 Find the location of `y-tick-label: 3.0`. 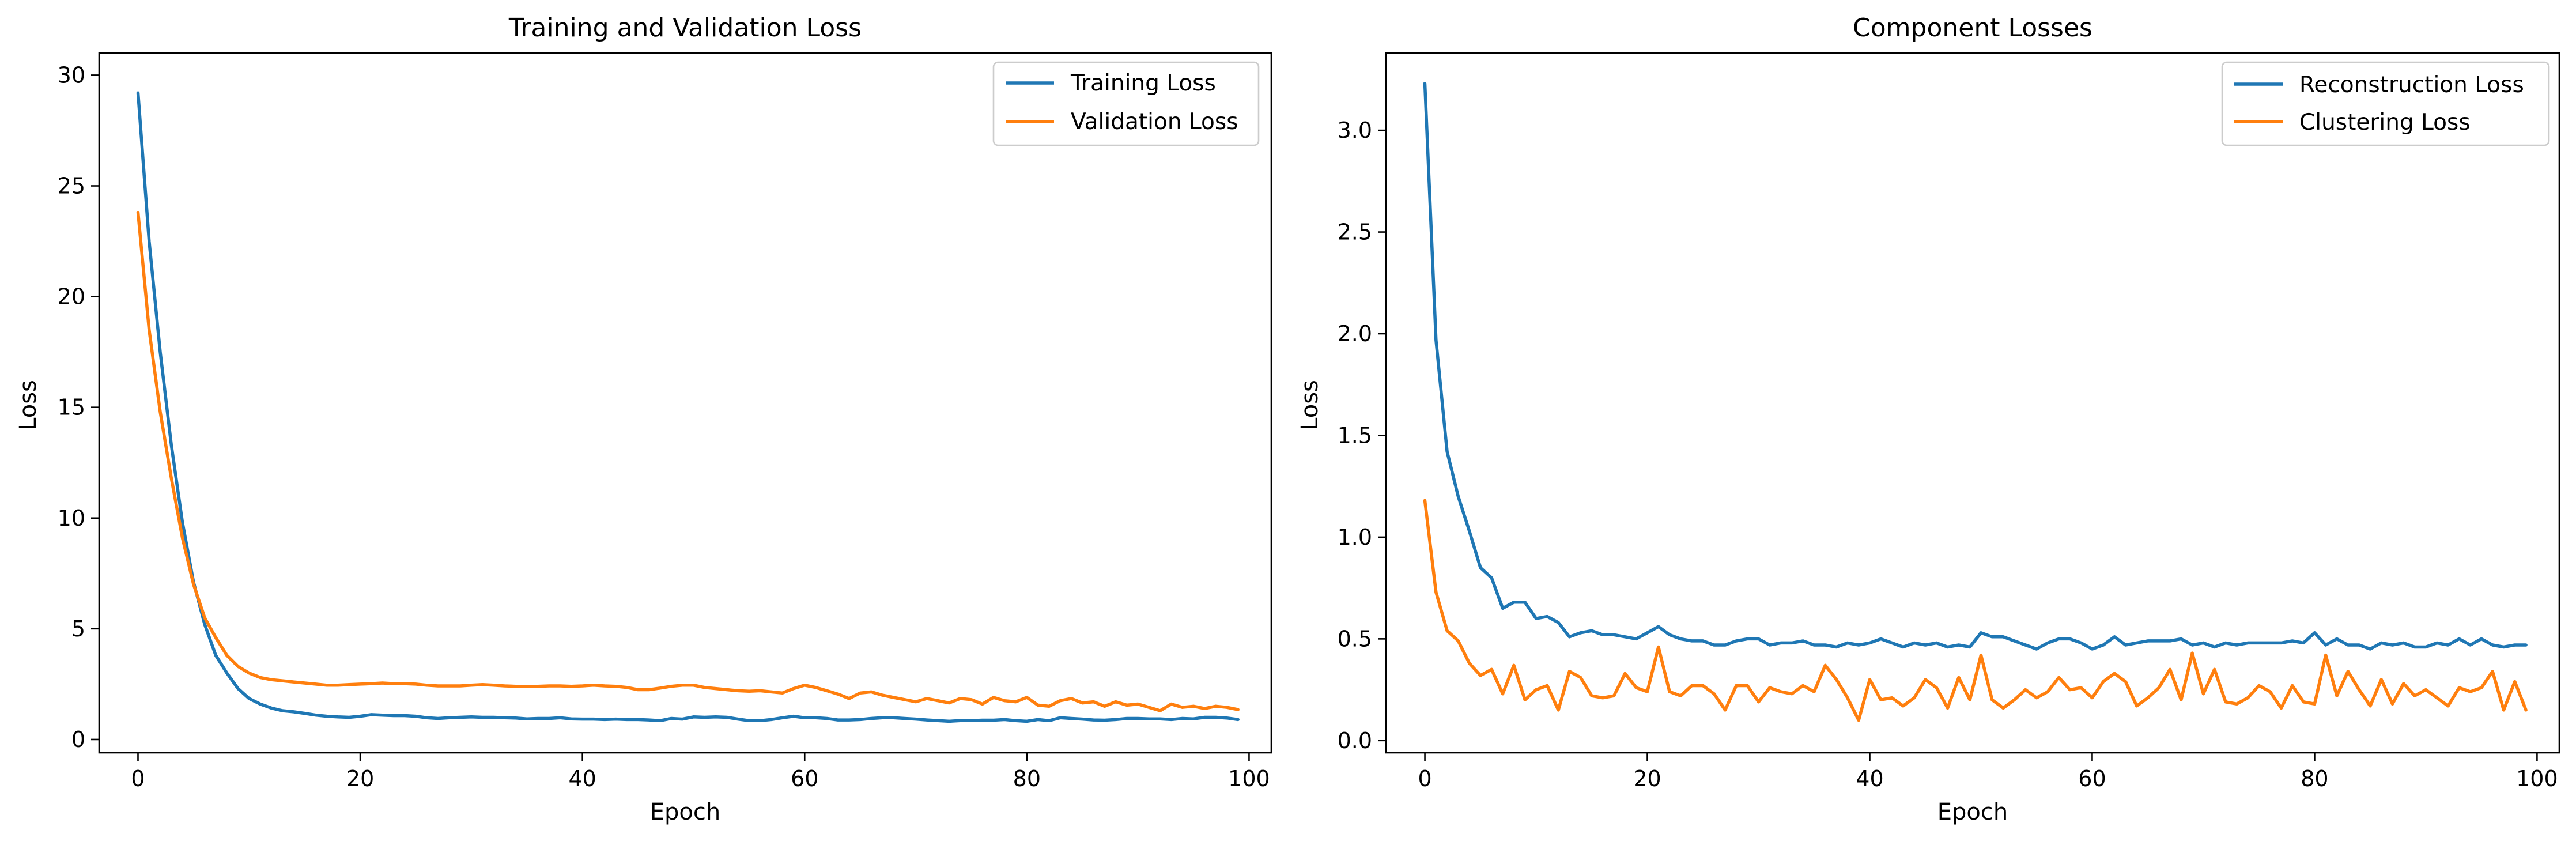

y-tick-label: 3.0 is located at coordinates (1355, 130).